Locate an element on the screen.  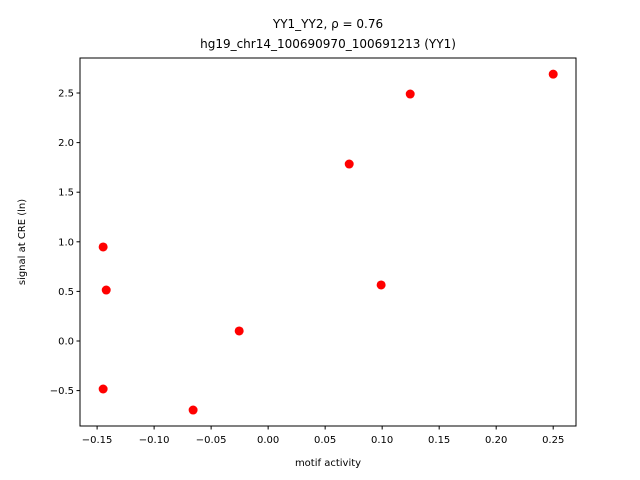
x-tick-label: 0.10 is located at coordinates (382, 440).